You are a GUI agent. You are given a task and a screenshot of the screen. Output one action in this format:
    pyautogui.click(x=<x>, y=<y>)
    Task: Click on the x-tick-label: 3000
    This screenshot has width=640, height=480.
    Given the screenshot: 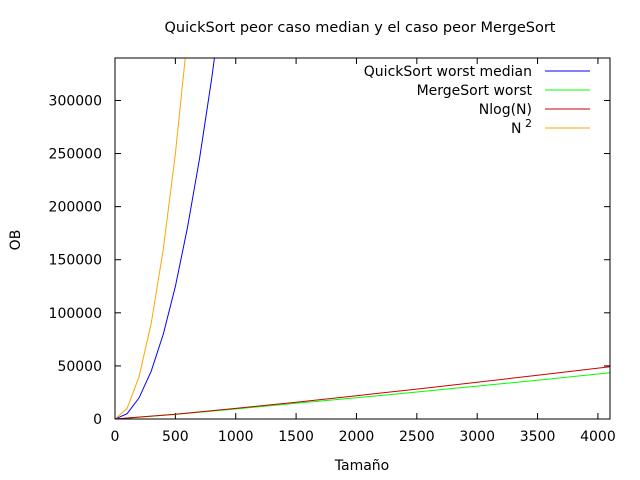 What is the action you would take?
    pyautogui.click(x=477, y=437)
    